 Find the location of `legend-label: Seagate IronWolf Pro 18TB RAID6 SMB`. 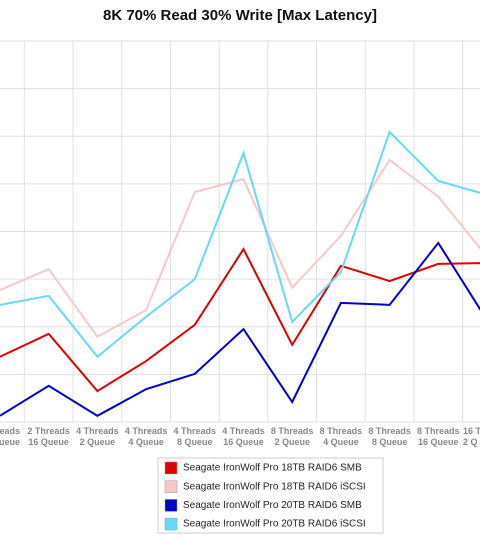

legend-label: Seagate IronWolf Pro 18TB RAID6 SMB is located at coordinates (272, 468).